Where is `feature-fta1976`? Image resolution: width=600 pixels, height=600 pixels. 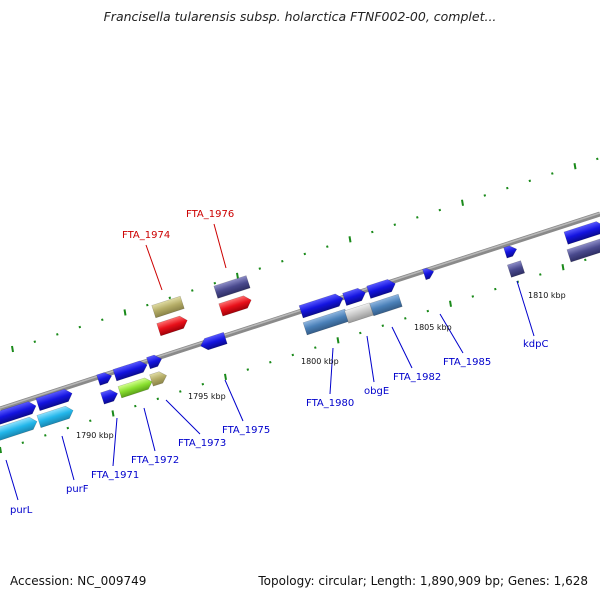
feature-fta1976 is located at coordinates (235, 305).